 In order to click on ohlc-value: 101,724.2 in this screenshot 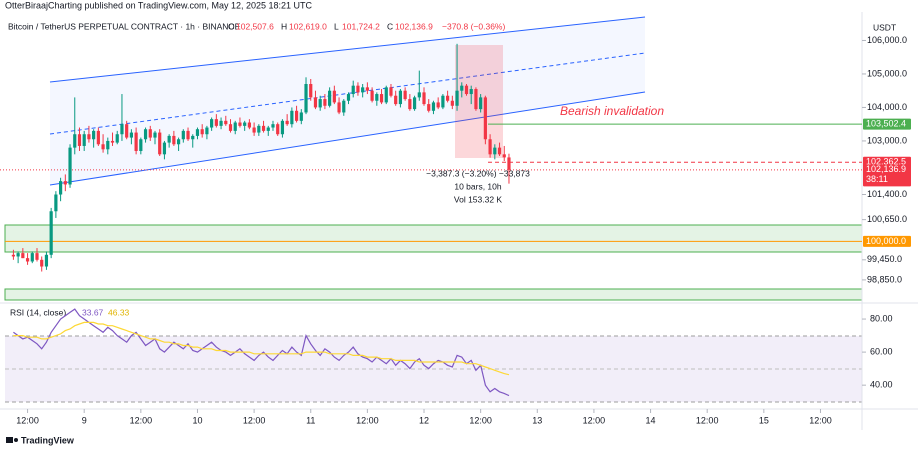, I will do `click(361, 26)`.